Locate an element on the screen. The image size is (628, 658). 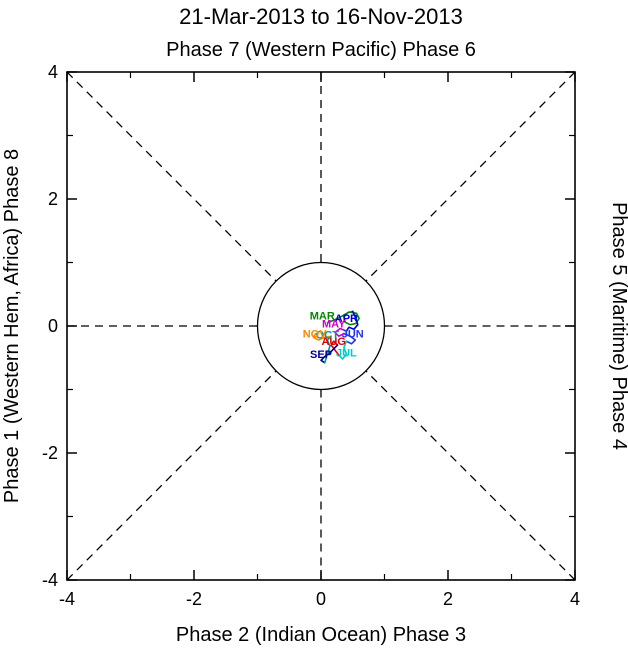
month-label-nov: NOV is located at coordinates (315, 334).